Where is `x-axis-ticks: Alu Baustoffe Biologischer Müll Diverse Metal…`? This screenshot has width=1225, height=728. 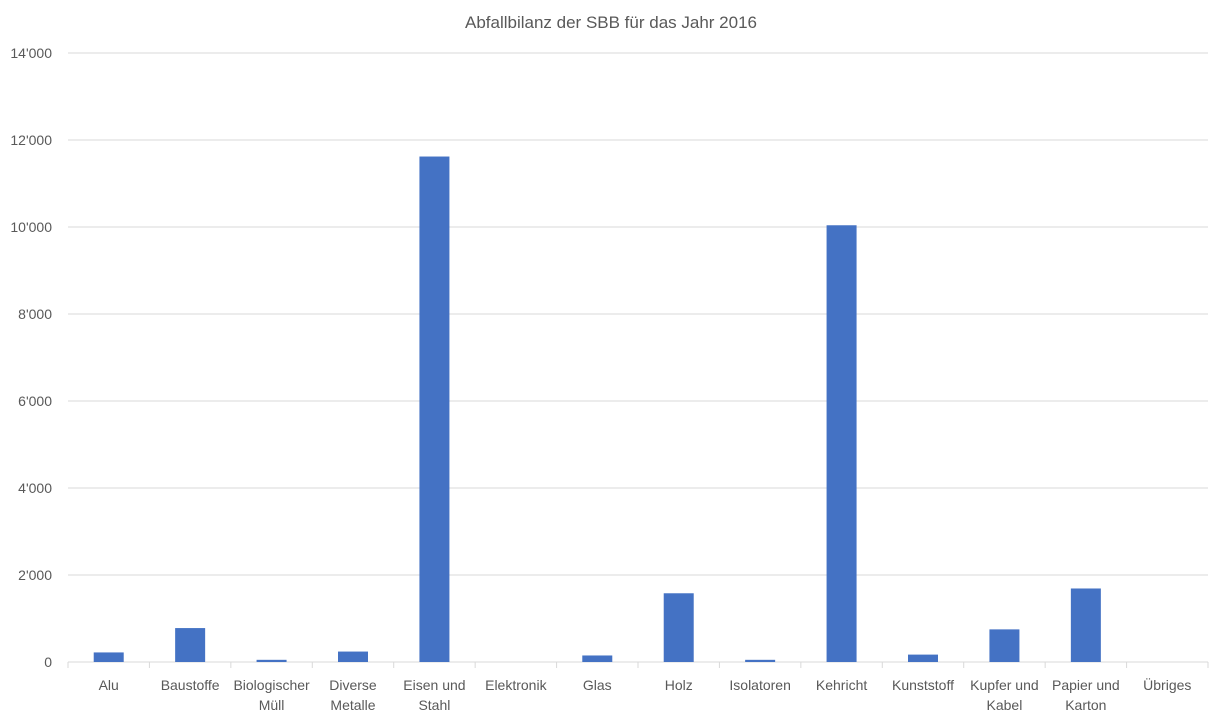 x-axis-ticks: Alu Baustoffe Biologischer Müll Diverse Metal… is located at coordinates (645, 694).